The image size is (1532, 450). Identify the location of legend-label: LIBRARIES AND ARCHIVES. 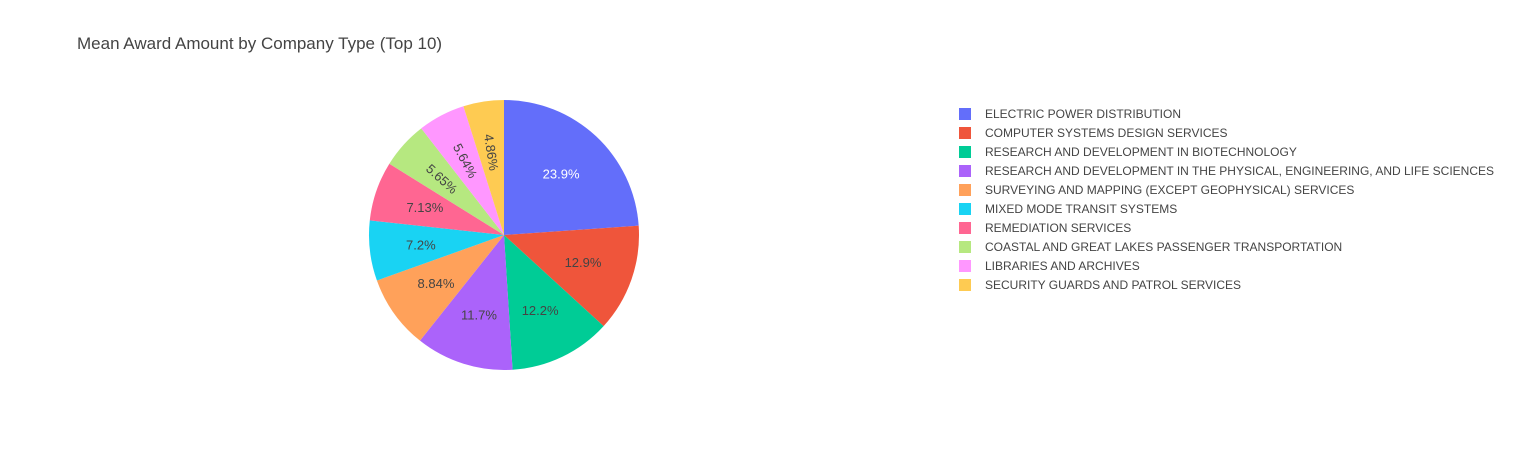
(1062, 266).